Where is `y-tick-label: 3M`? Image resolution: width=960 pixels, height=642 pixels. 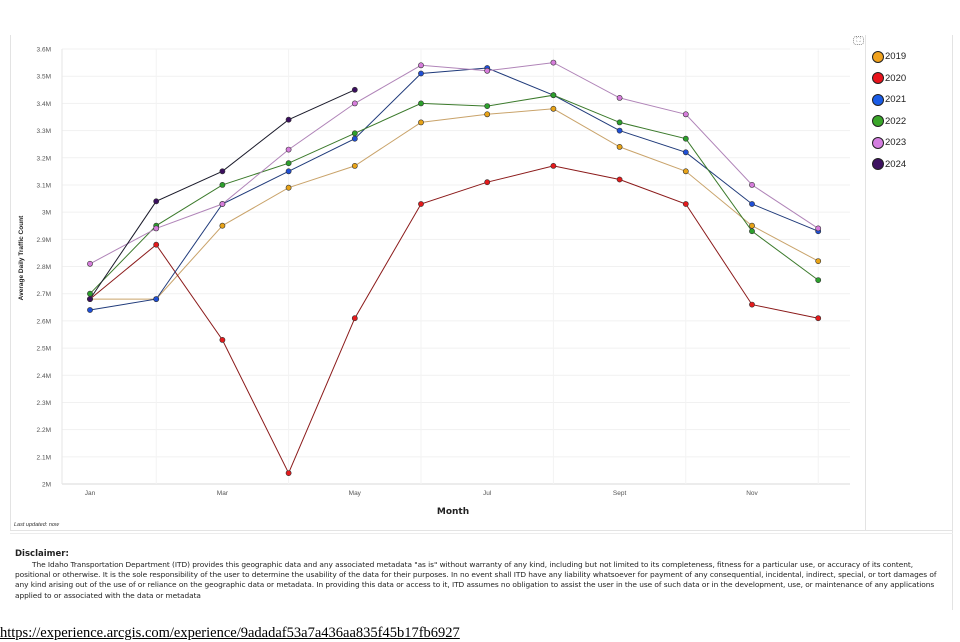
y-tick-label: 3M is located at coordinates (46, 213).